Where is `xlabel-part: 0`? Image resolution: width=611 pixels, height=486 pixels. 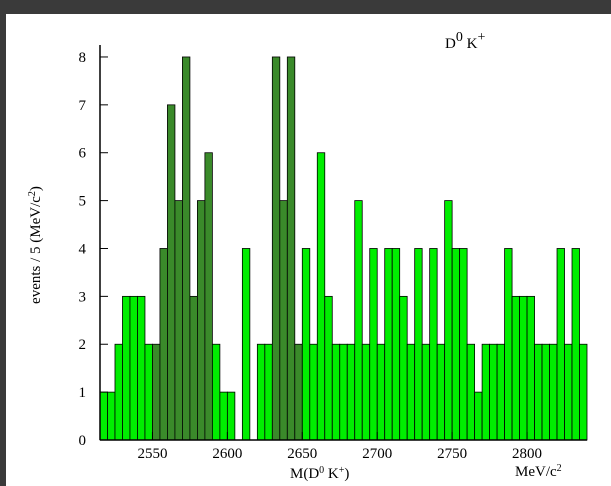 xlabel-part: 0 is located at coordinates (321, 470).